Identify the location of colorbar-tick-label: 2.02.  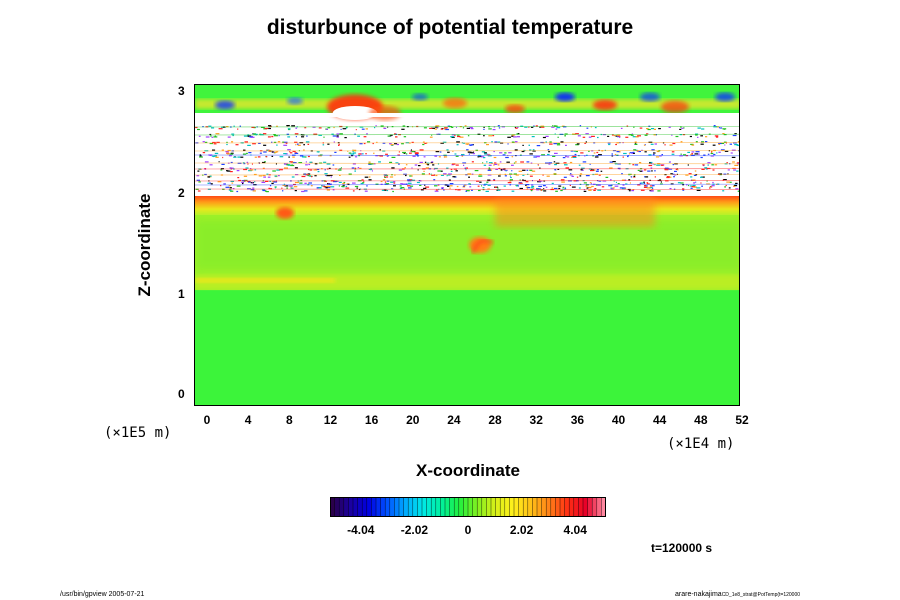
(521, 530).